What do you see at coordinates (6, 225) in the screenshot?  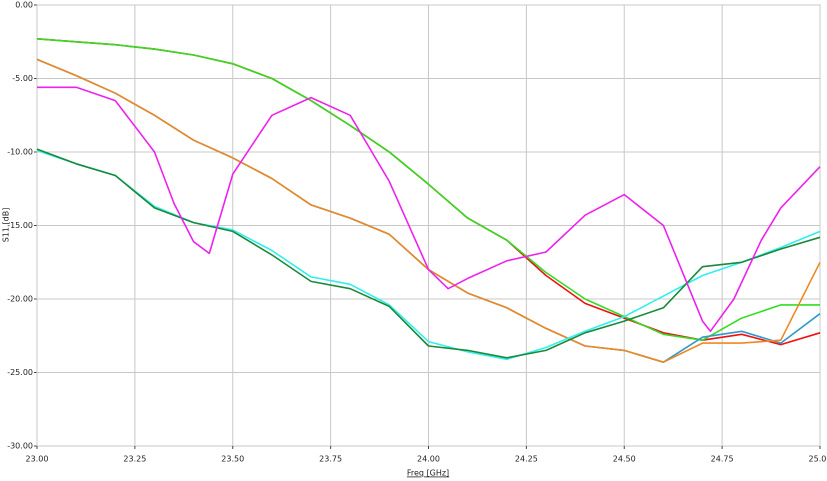 I see `y-axis-label: S11 [dB]` at bounding box center [6, 225].